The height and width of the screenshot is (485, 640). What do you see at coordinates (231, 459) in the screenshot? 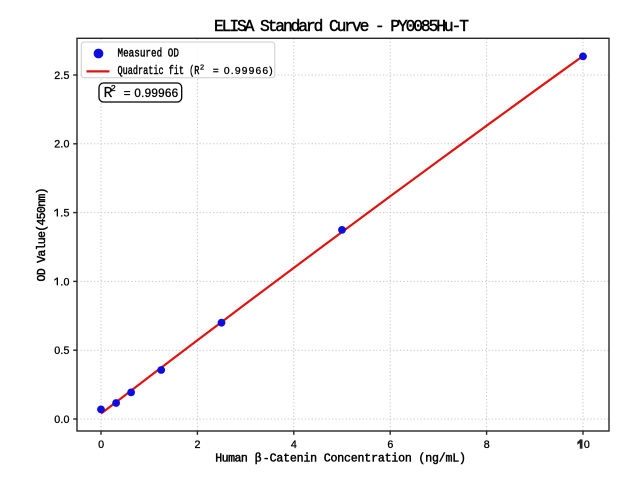
I see `svg-text: Human` at bounding box center [231, 459].